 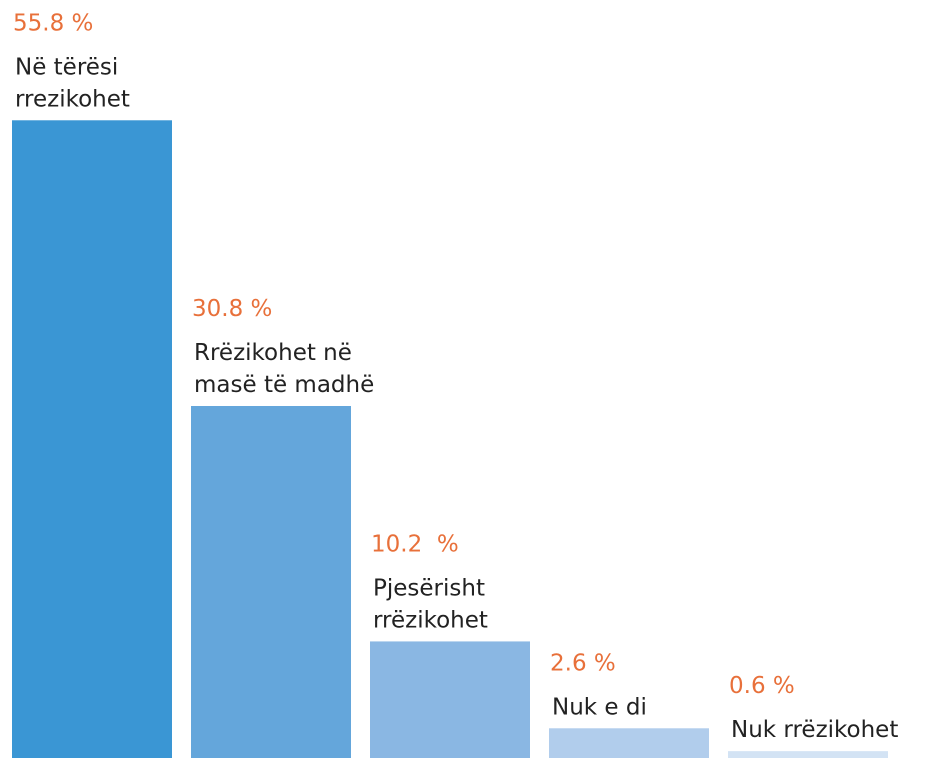 What do you see at coordinates (762, 686) in the screenshot?
I see `value-label: 0.6 %` at bounding box center [762, 686].